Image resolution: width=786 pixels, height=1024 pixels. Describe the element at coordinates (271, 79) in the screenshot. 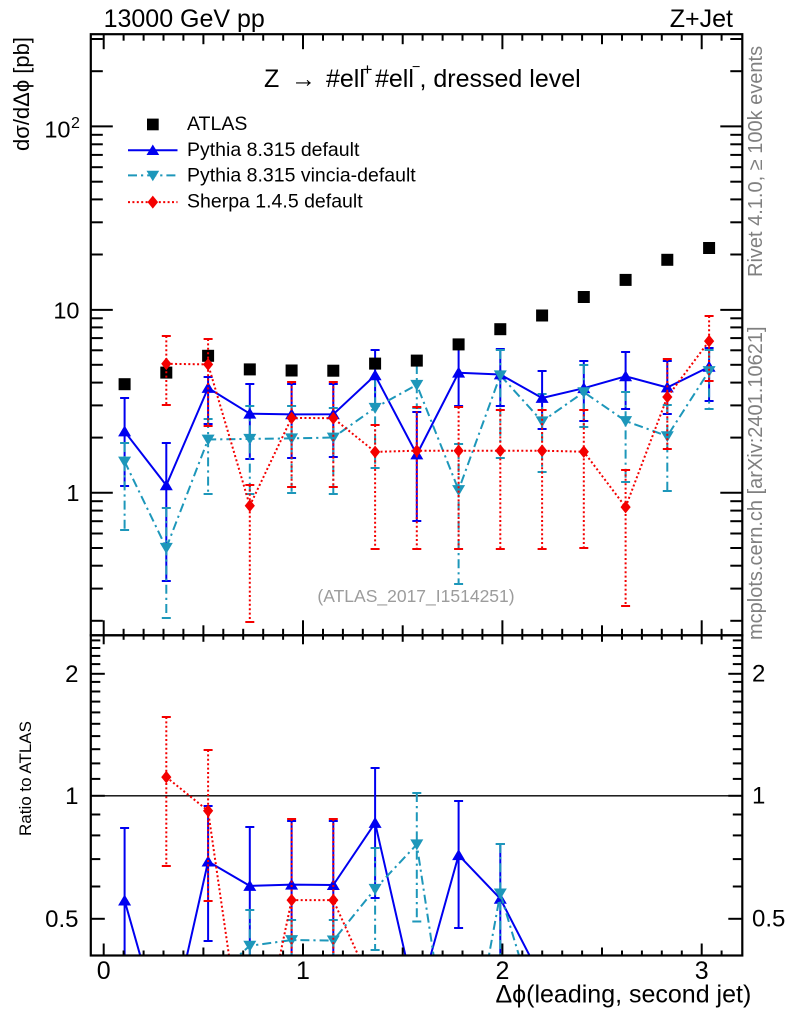

I see `svg-text: Z` at that location.